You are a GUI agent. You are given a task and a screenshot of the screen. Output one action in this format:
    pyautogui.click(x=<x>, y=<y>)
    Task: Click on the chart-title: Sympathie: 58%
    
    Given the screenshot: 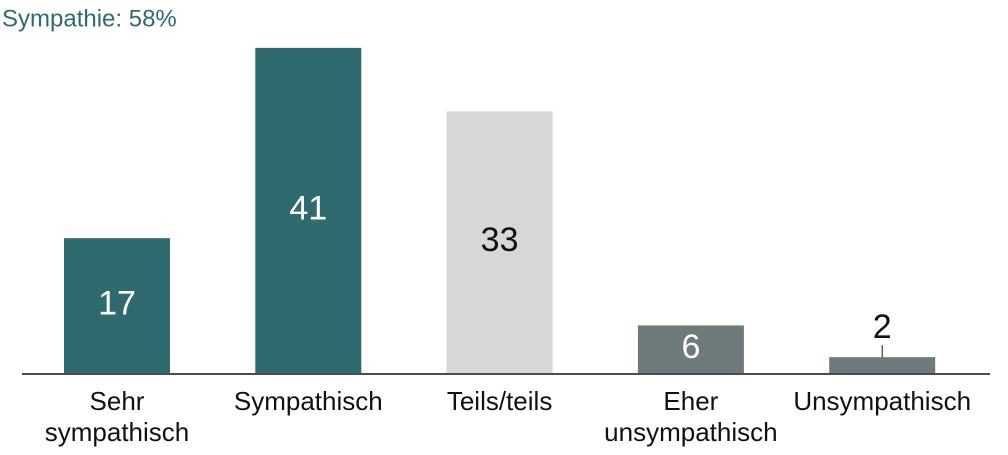 What is the action you would take?
    pyautogui.click(x=89, y=18)
    